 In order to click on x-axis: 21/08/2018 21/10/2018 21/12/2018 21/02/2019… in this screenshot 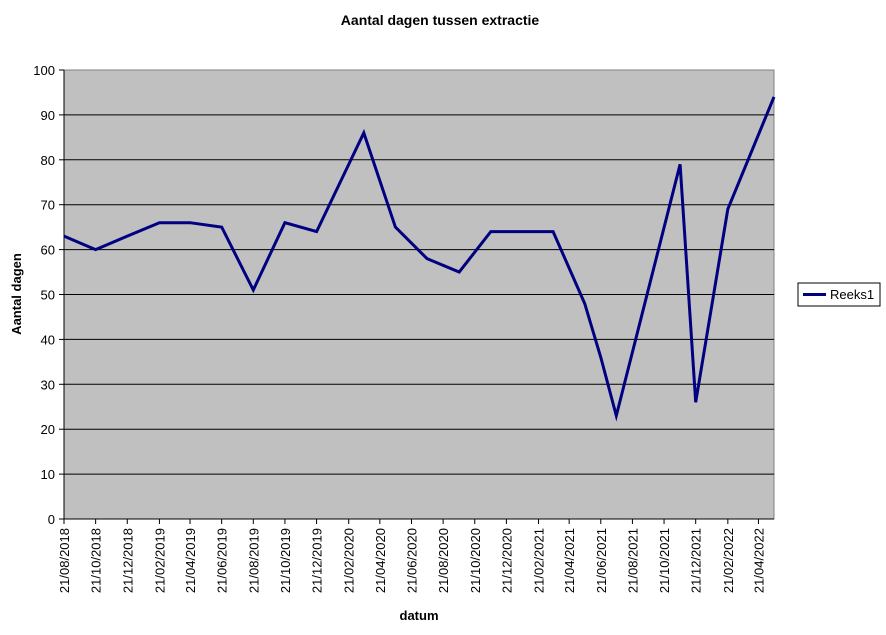, I will do `click(415, 555)`.